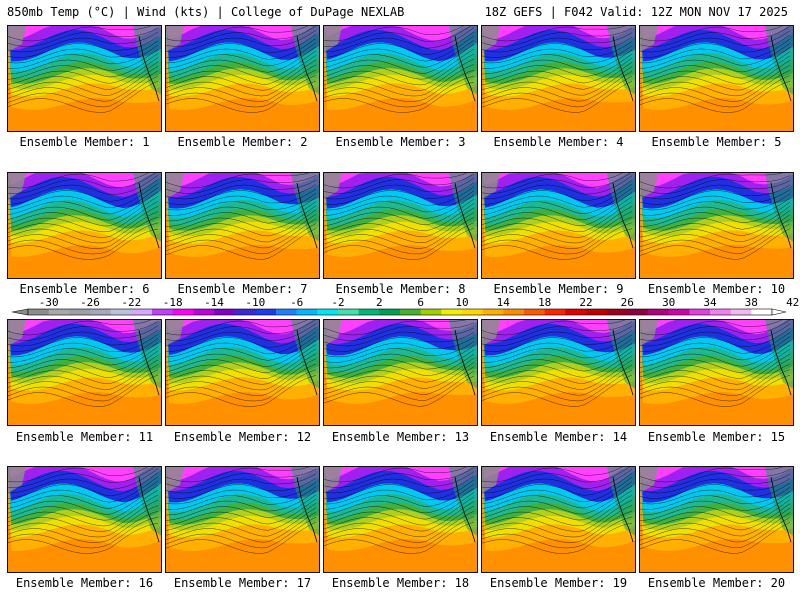 The image size is (800, 600). What do you see at coordinates (779, 312) in the screenshot?
I see `colorbar-right-arrow` at bounding box center [779, 312].